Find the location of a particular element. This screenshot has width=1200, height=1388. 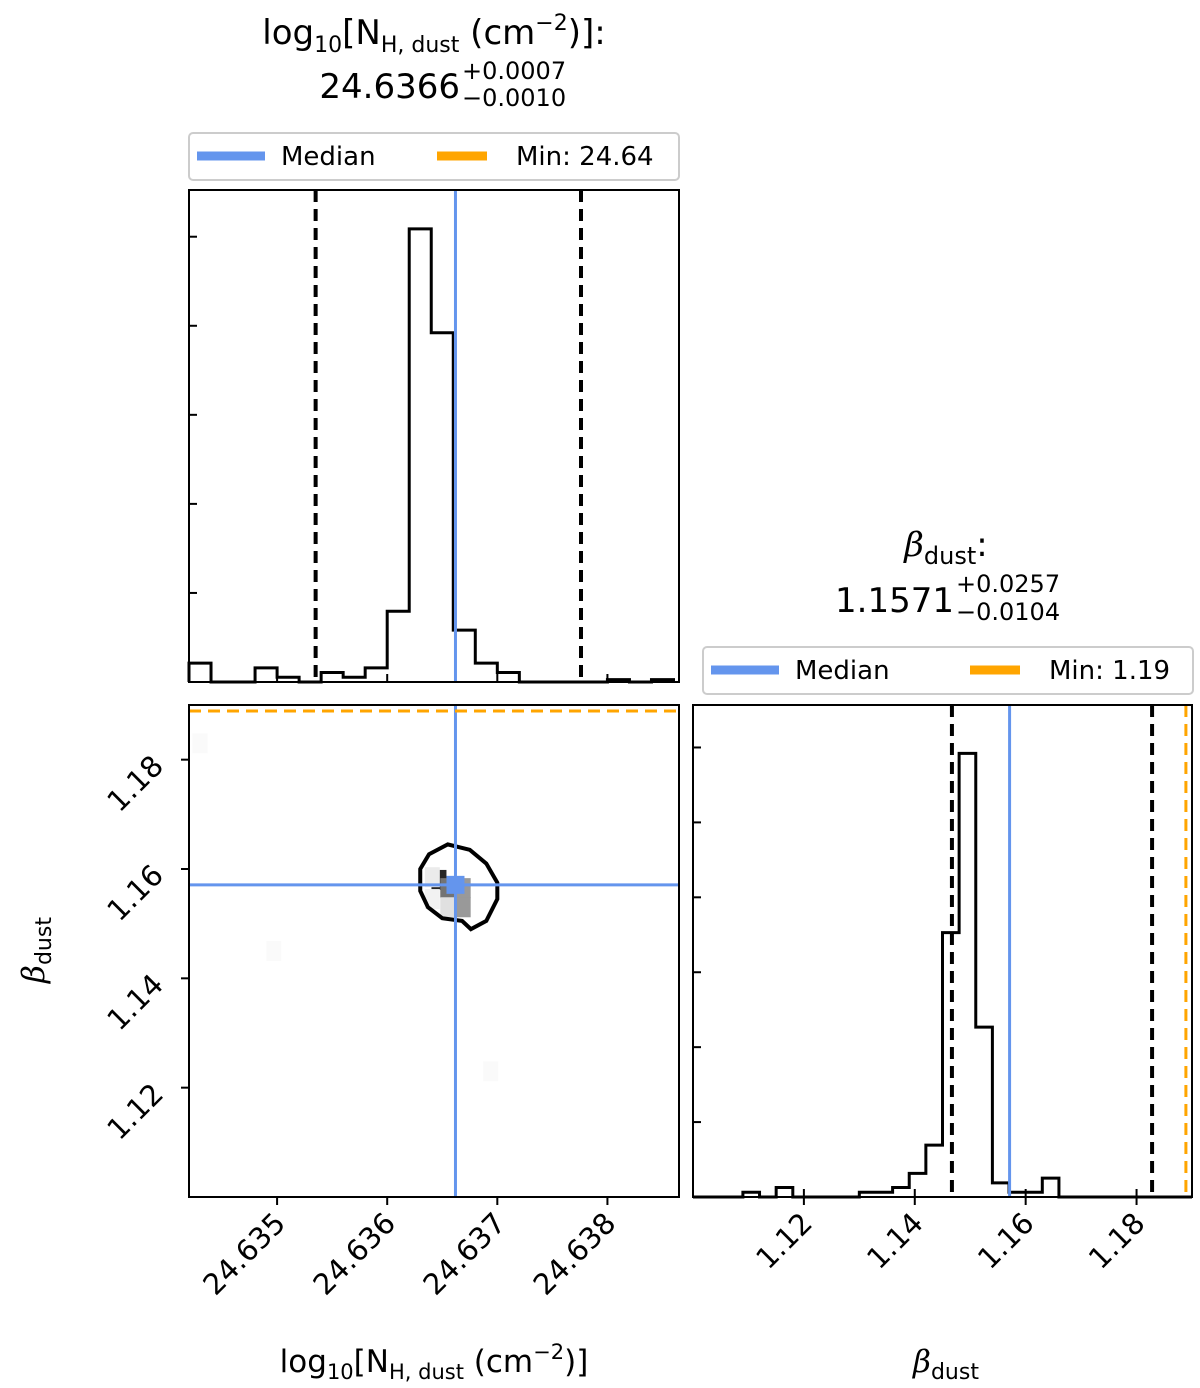

panel-frame-top-left is located at coordinates (434, 436).